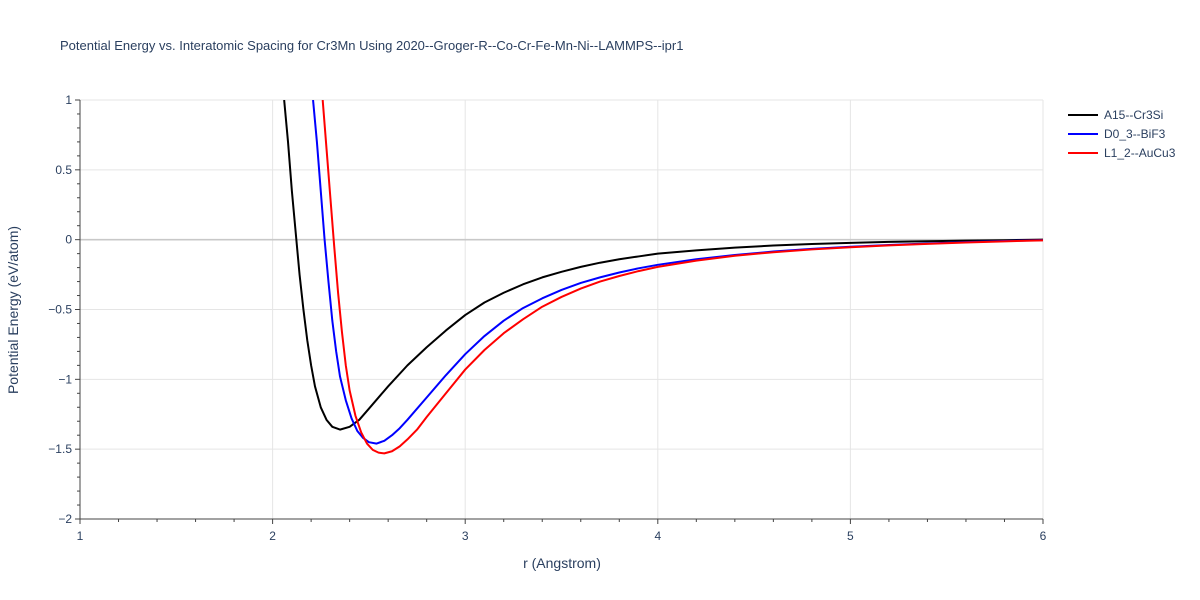  What do you see at coordinates (1140, 153) in the screenshot?
I see `legend-label: L1_2--AuCu3` at bounding box center [1140, 153].